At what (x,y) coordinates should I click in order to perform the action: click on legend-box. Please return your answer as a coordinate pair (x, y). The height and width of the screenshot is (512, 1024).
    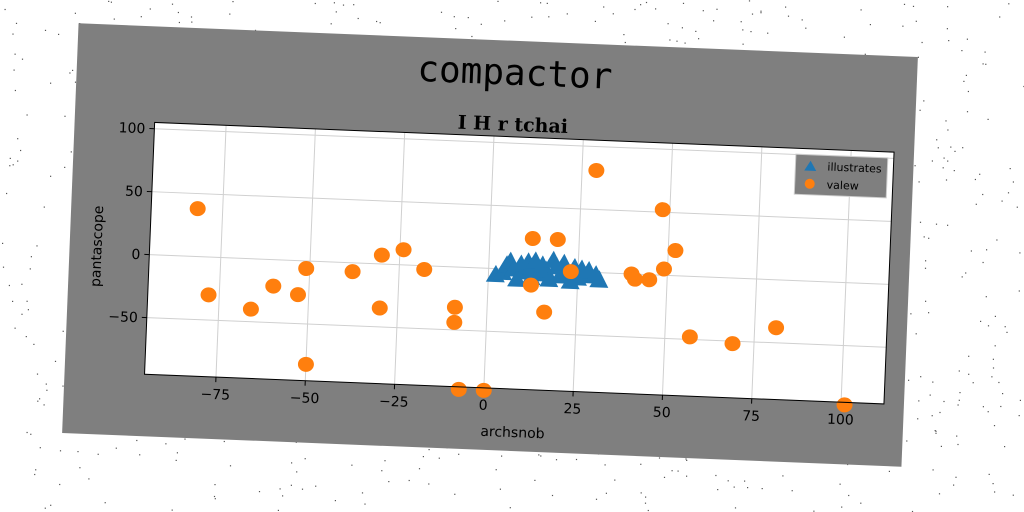
    Looking at the image, I should click on (841, 176).